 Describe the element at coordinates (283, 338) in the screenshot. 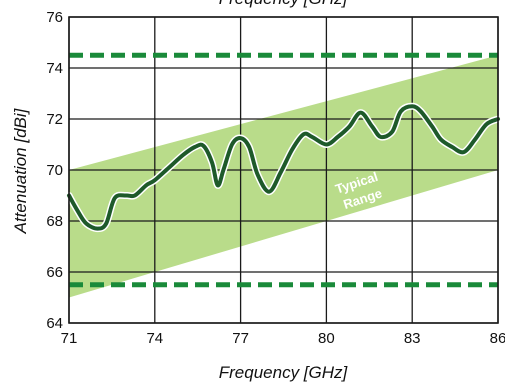

I see `x-tick-labels: 71 74 77 80 83 86` at that location.